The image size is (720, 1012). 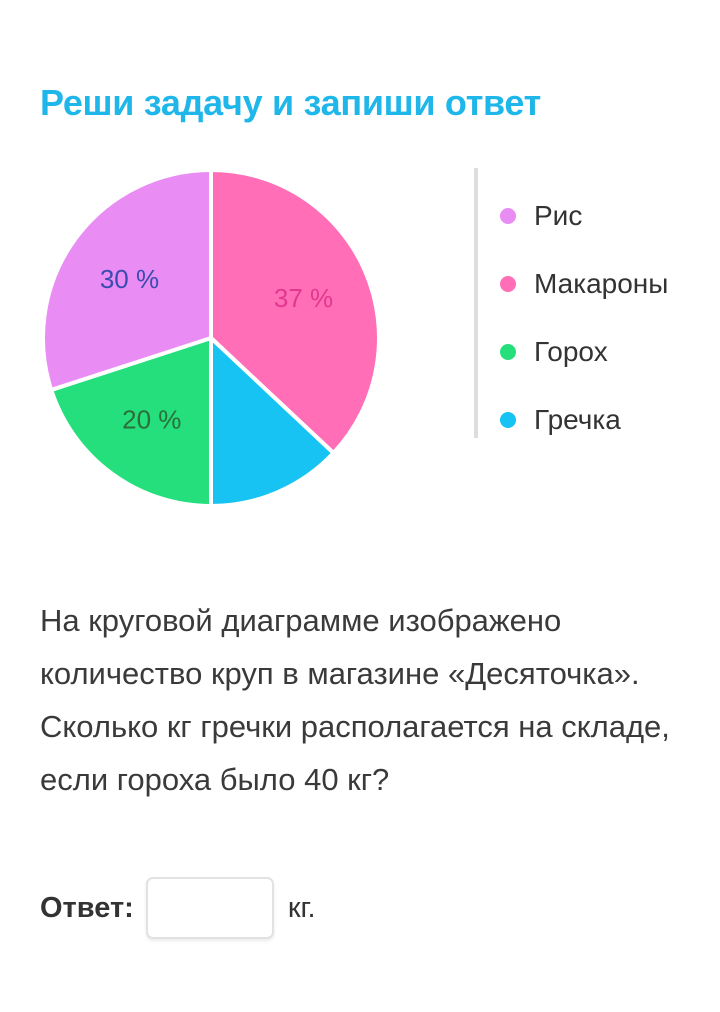 What do you see at coordinates (476, 303) in the screenshot?
I see `legend-divider` at bounding box center [476, 303].